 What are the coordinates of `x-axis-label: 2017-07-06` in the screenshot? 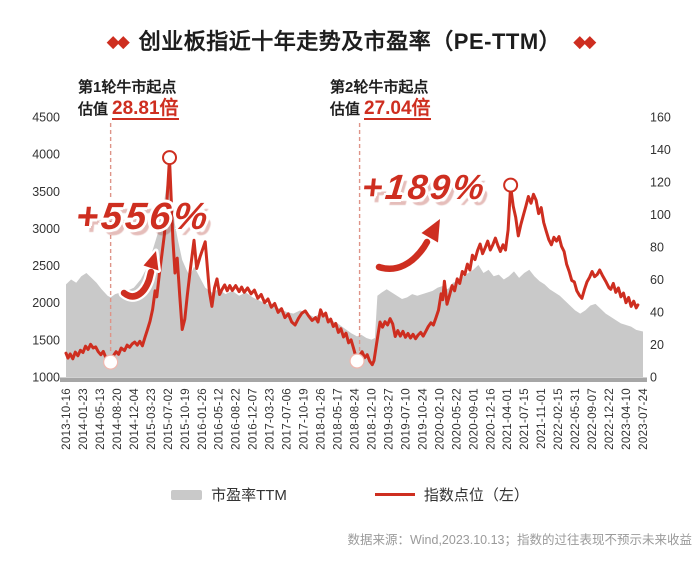 It's located at (288, 419).